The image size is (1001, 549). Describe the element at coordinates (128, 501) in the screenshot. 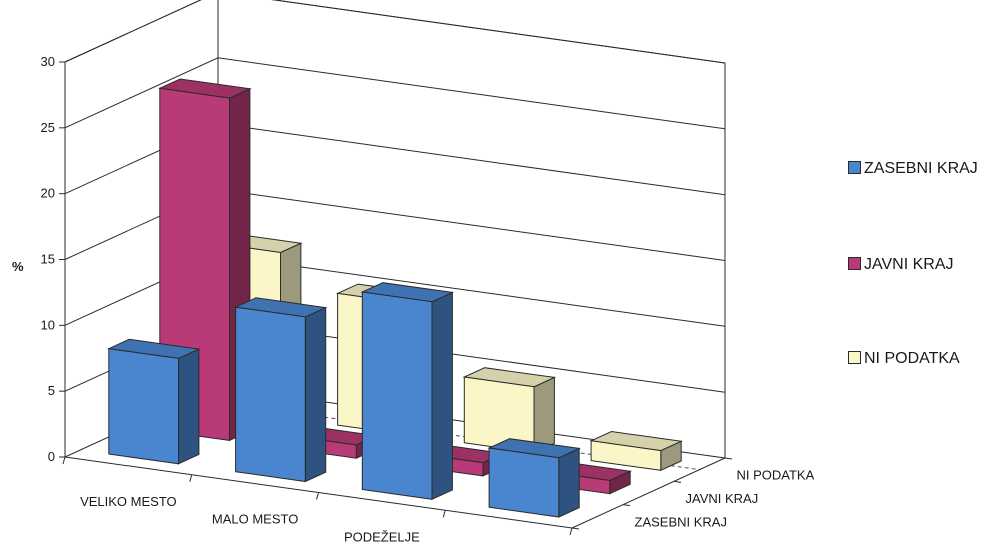

I see `x-tick-label: VELIKO MESTO` at that location.